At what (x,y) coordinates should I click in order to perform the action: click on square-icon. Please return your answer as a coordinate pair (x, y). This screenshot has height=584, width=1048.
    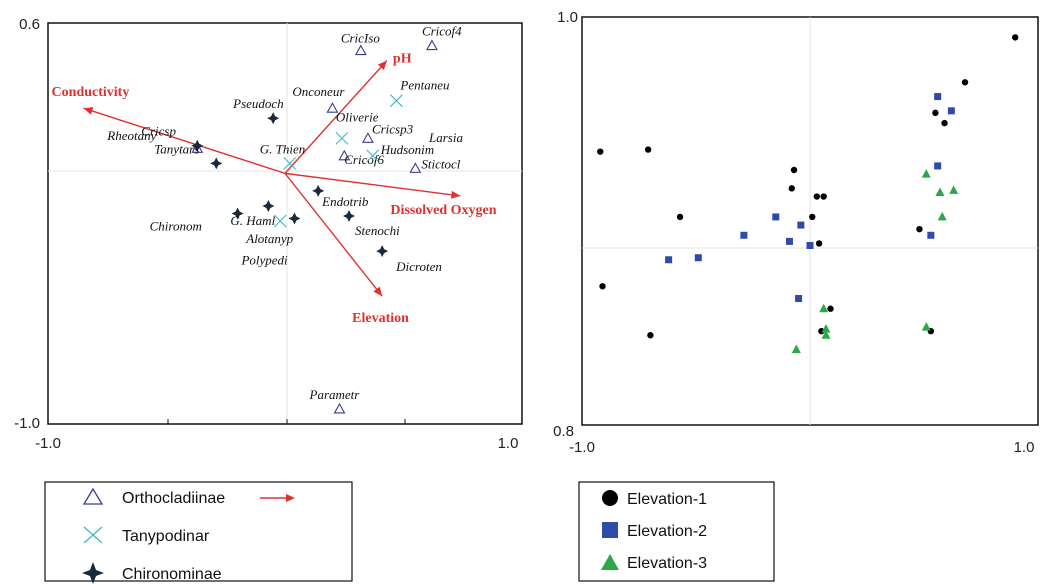
    Looking at the image, I should click on (610, 530).